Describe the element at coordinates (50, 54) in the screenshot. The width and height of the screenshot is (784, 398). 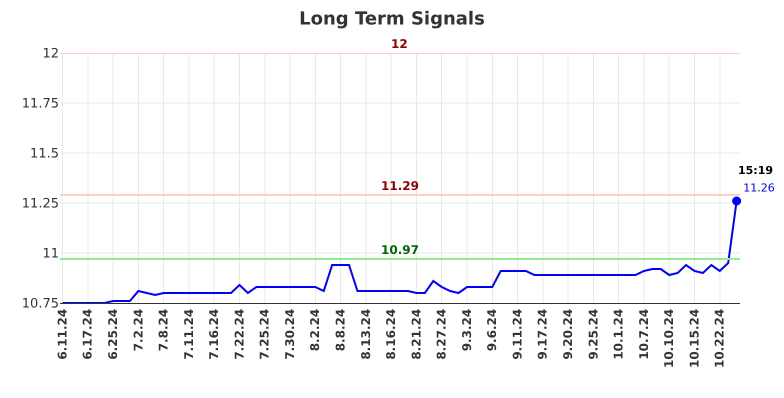
I see `y-tick-label: 12` at that location.